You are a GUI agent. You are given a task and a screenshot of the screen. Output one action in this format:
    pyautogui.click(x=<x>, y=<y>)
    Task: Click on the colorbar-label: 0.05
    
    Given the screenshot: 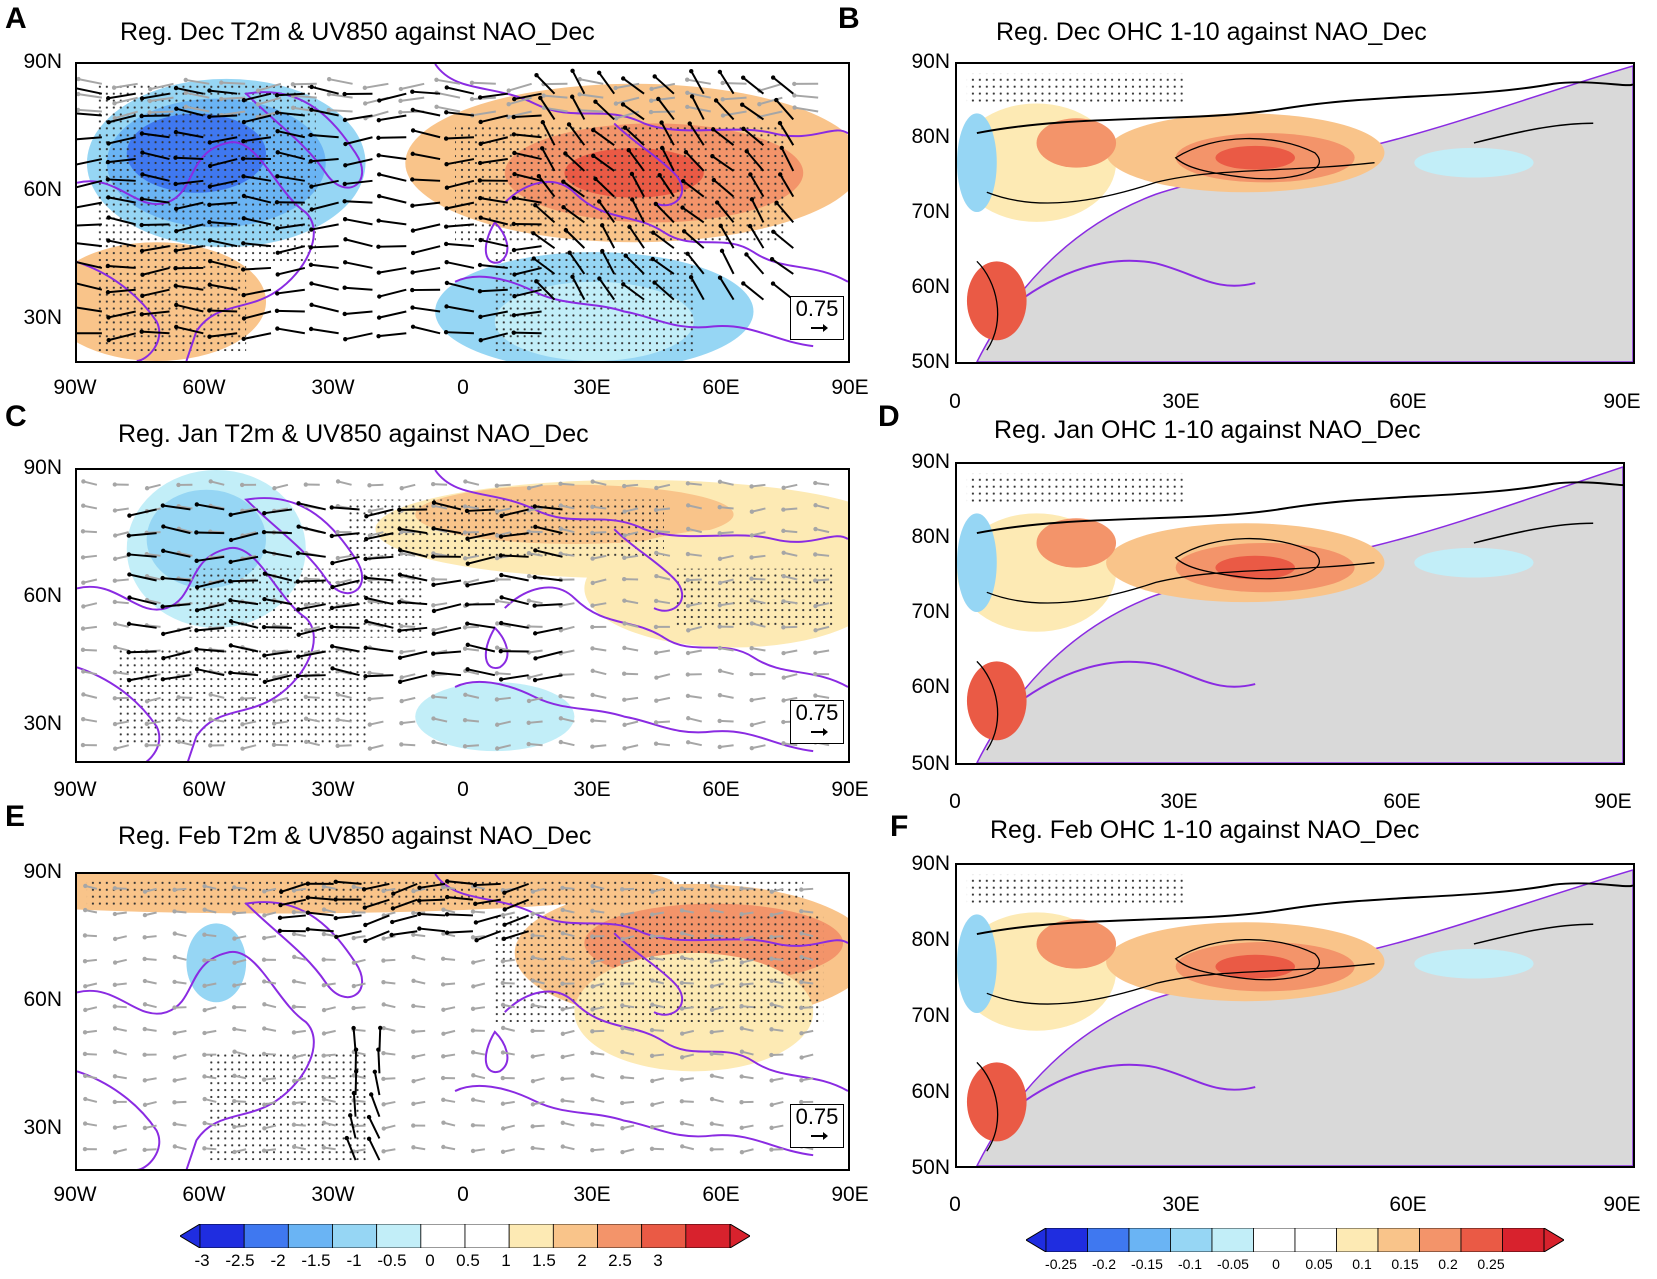 What is the action you would take?
    pyautogui.click(x=1319, y=1264)
    